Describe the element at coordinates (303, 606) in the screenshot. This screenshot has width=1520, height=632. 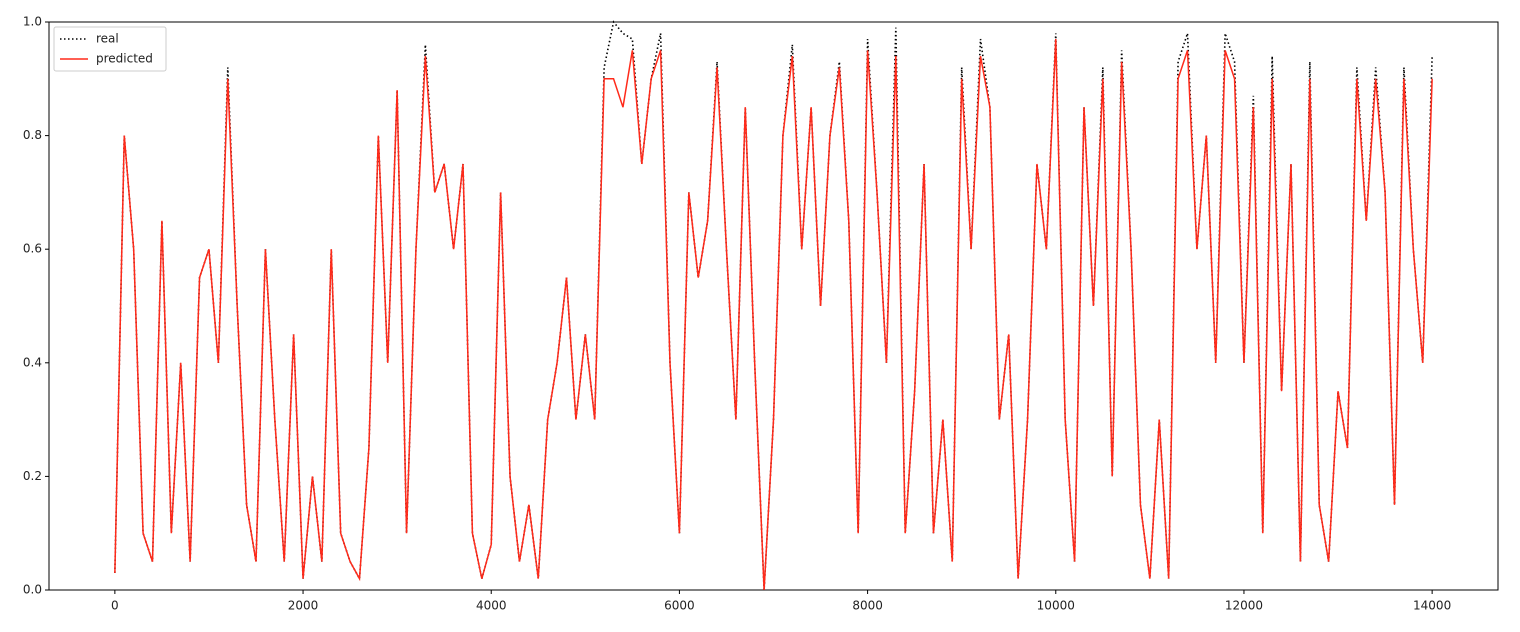
I see `x-tick-label: 2000` at that location.